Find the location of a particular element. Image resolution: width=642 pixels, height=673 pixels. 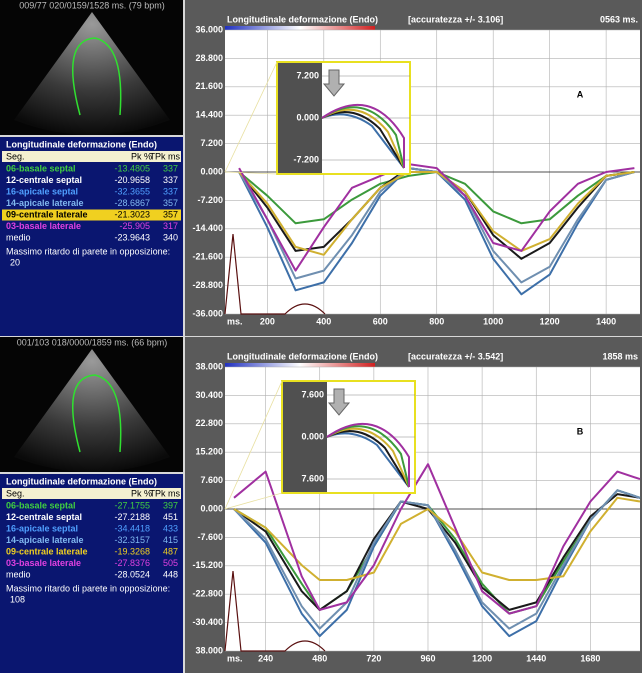

inset-tick-label: 7.200 is located at coordinates (307, 75).